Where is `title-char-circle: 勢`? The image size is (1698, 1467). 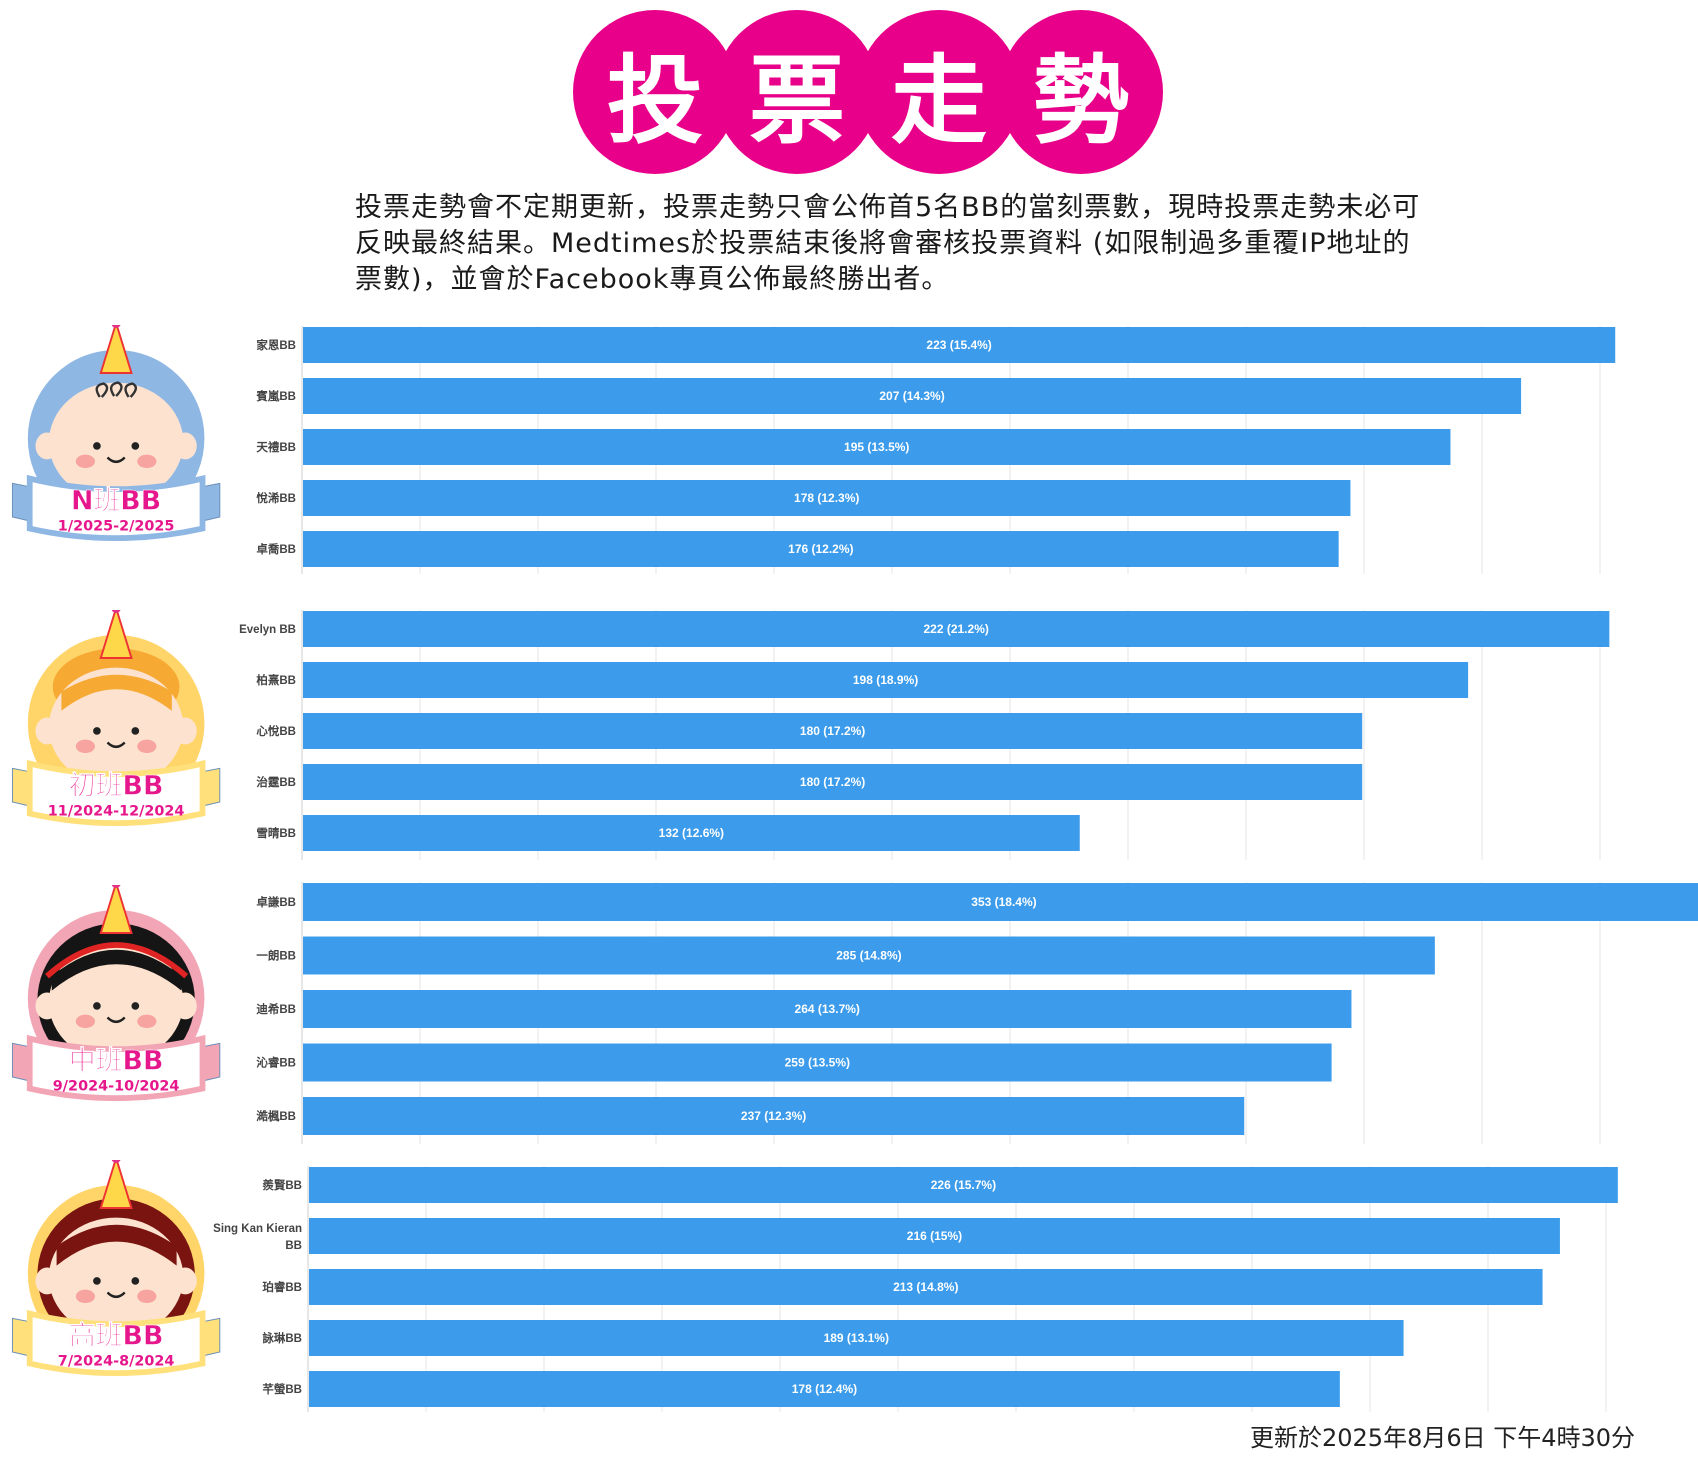
title-char-circle: 勢 is located at coordinates (1081, 92).